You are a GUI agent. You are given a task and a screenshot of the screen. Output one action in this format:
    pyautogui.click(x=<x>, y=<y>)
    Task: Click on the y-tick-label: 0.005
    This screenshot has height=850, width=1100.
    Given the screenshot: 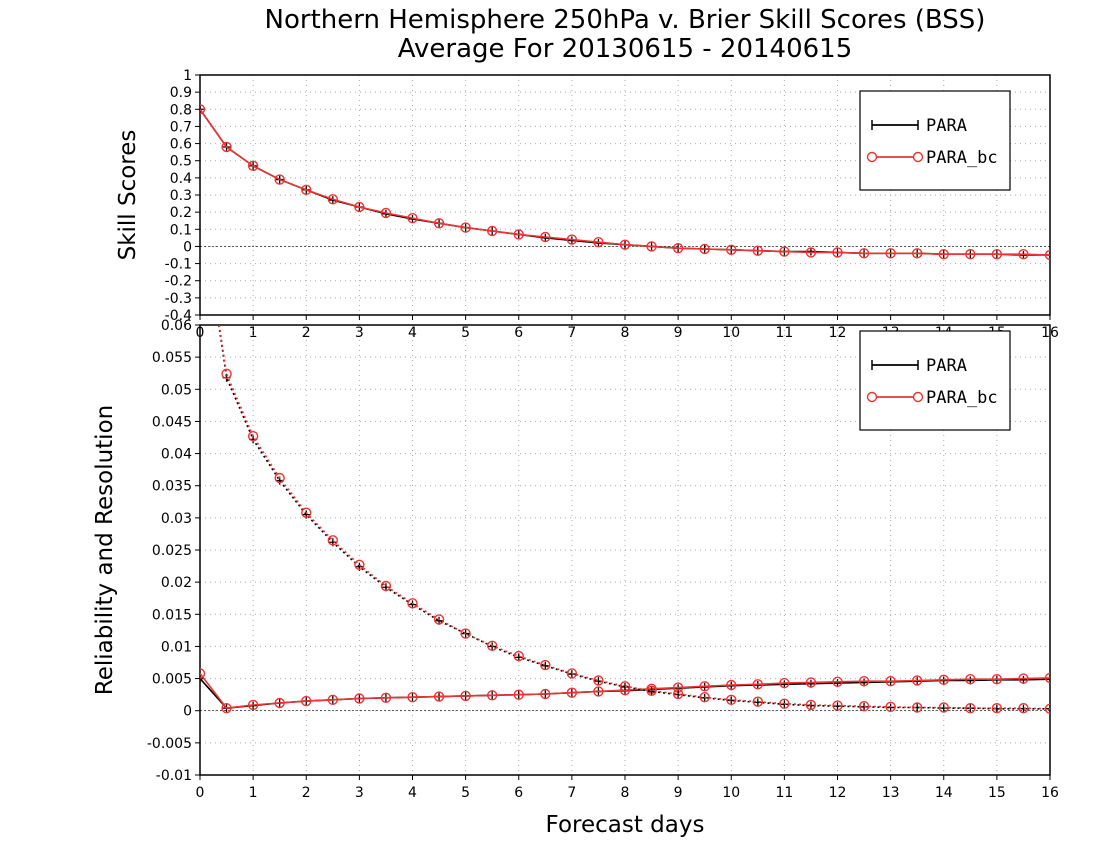 What is the action you would take?
    pyautogui.click(x=172, y=680)
    